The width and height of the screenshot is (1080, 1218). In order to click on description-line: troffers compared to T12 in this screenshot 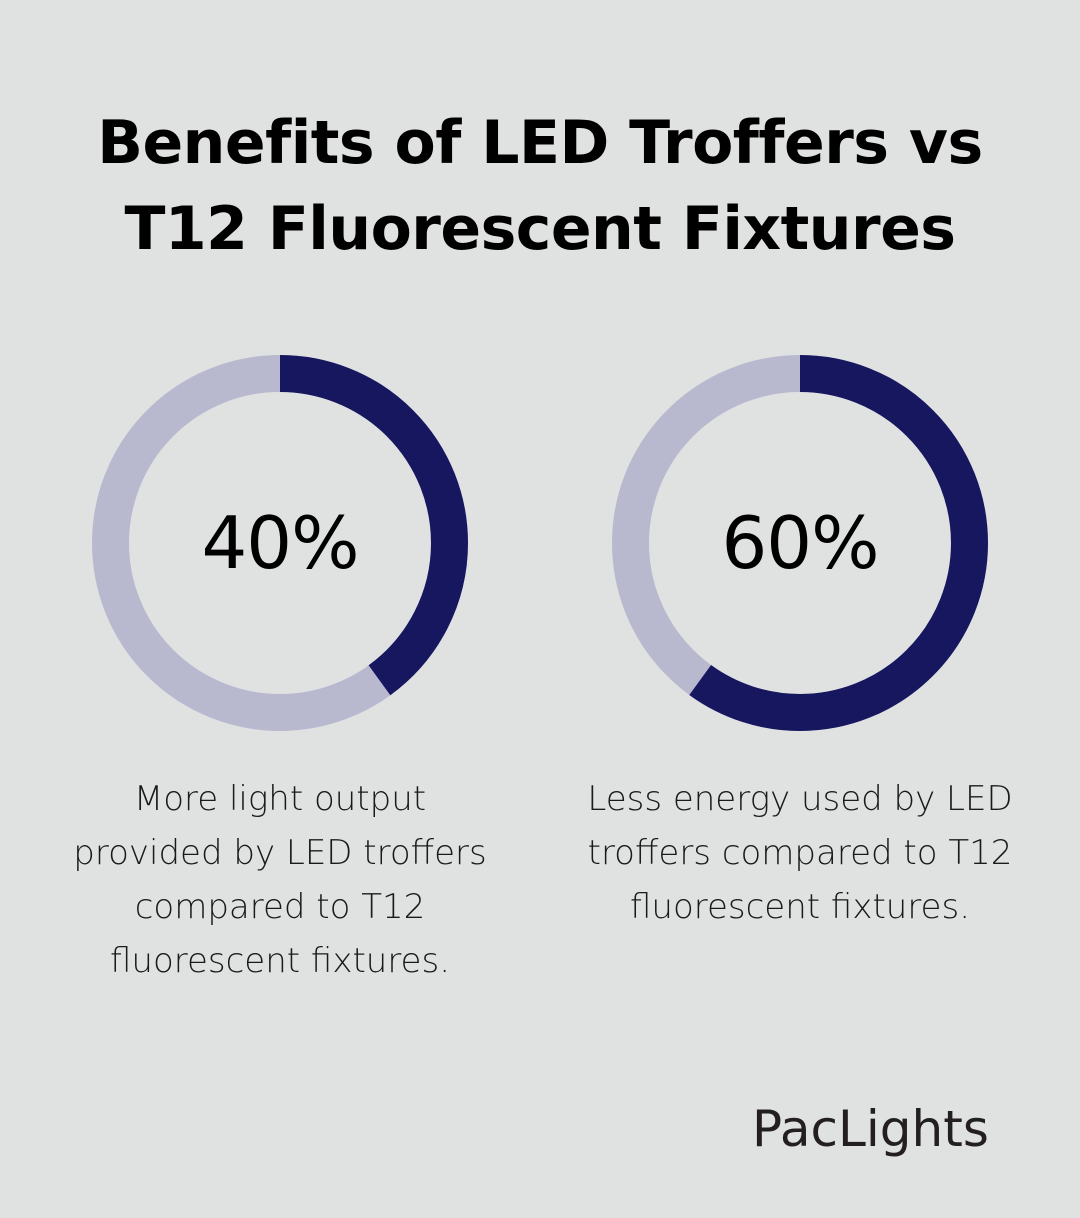, I will do `click(800, 853)`.